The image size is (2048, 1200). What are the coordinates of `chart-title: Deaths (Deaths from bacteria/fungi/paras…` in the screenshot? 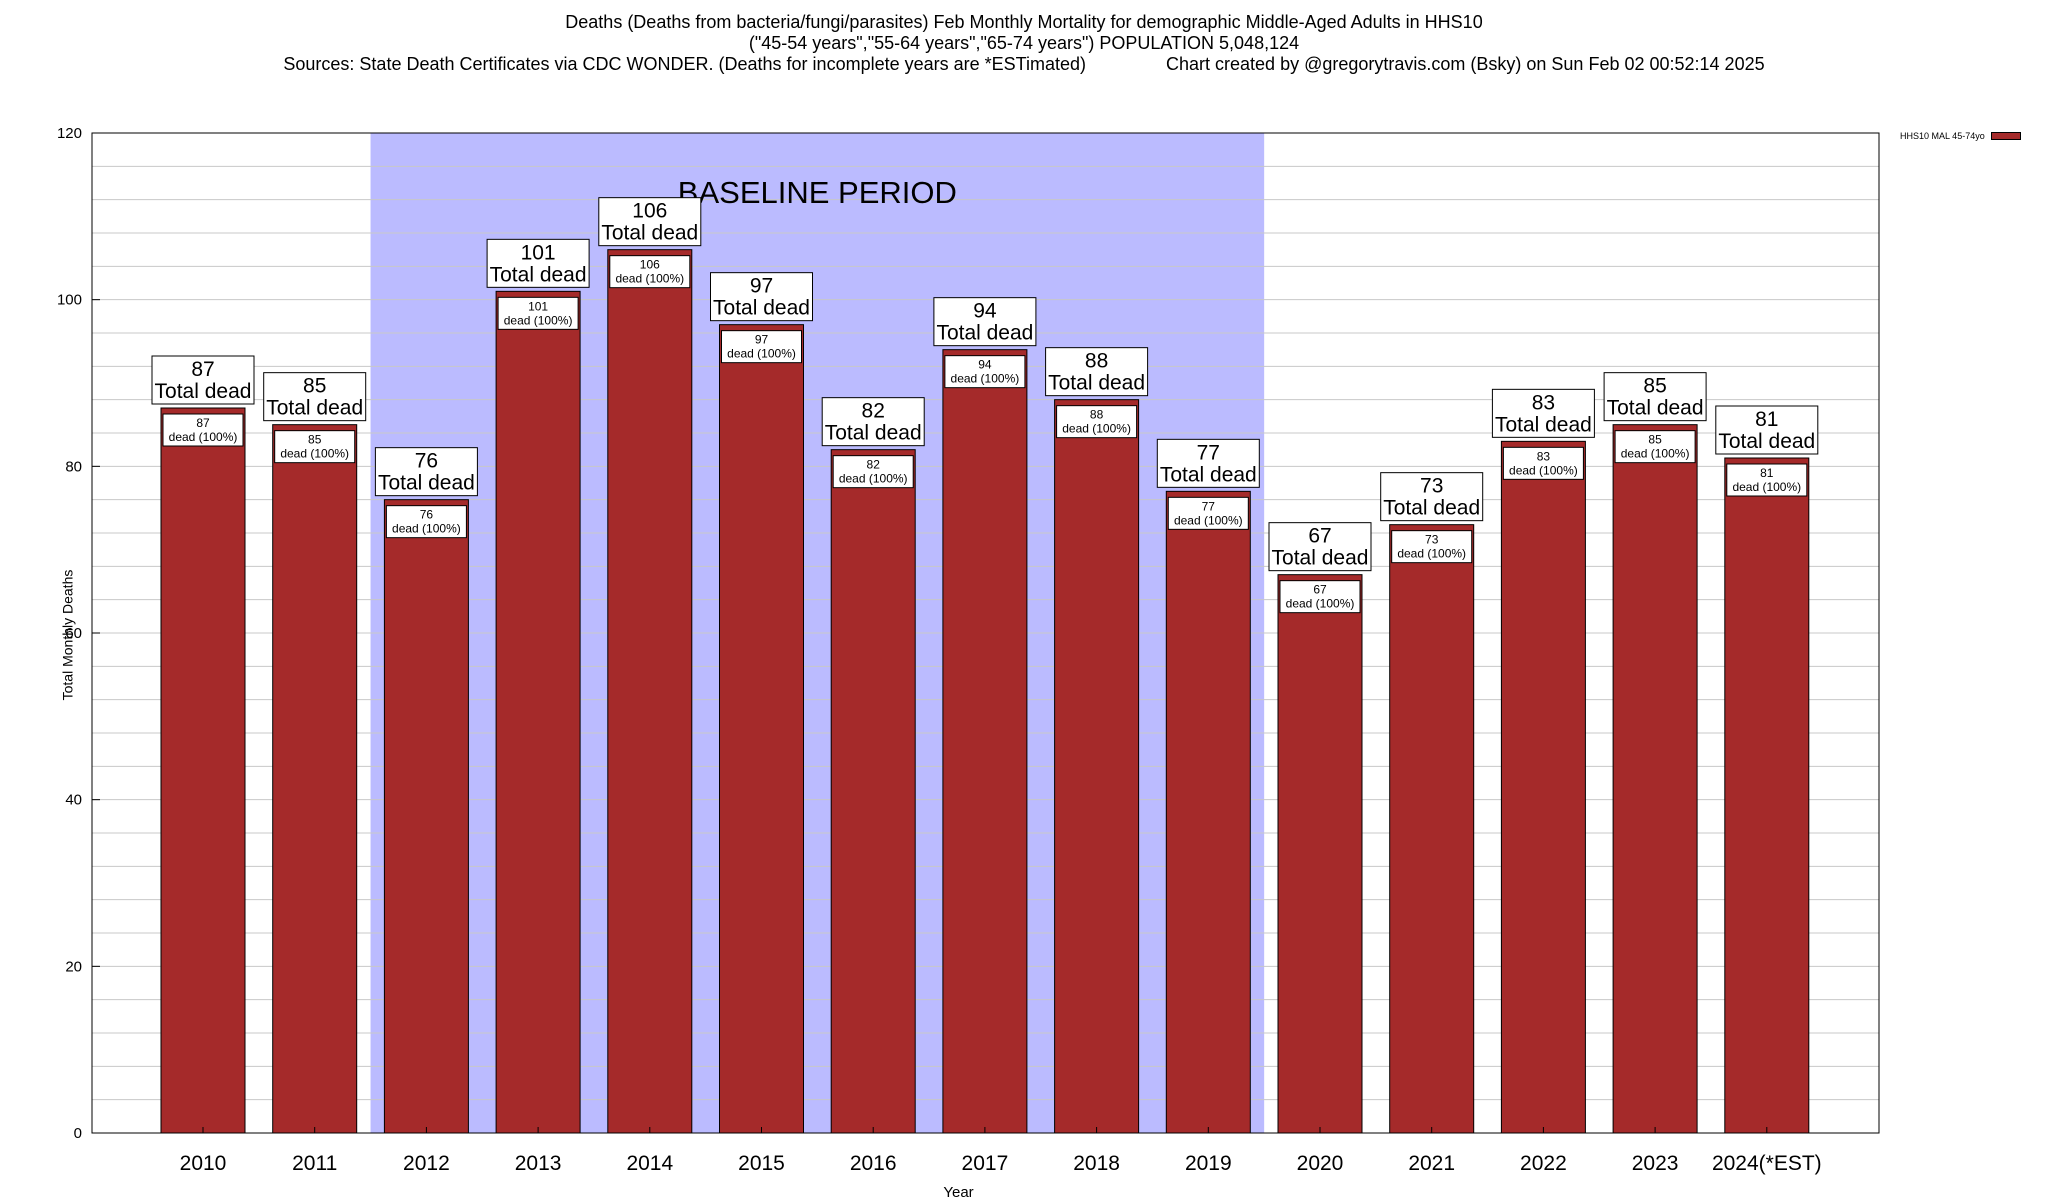 It's located at (1024, 22).